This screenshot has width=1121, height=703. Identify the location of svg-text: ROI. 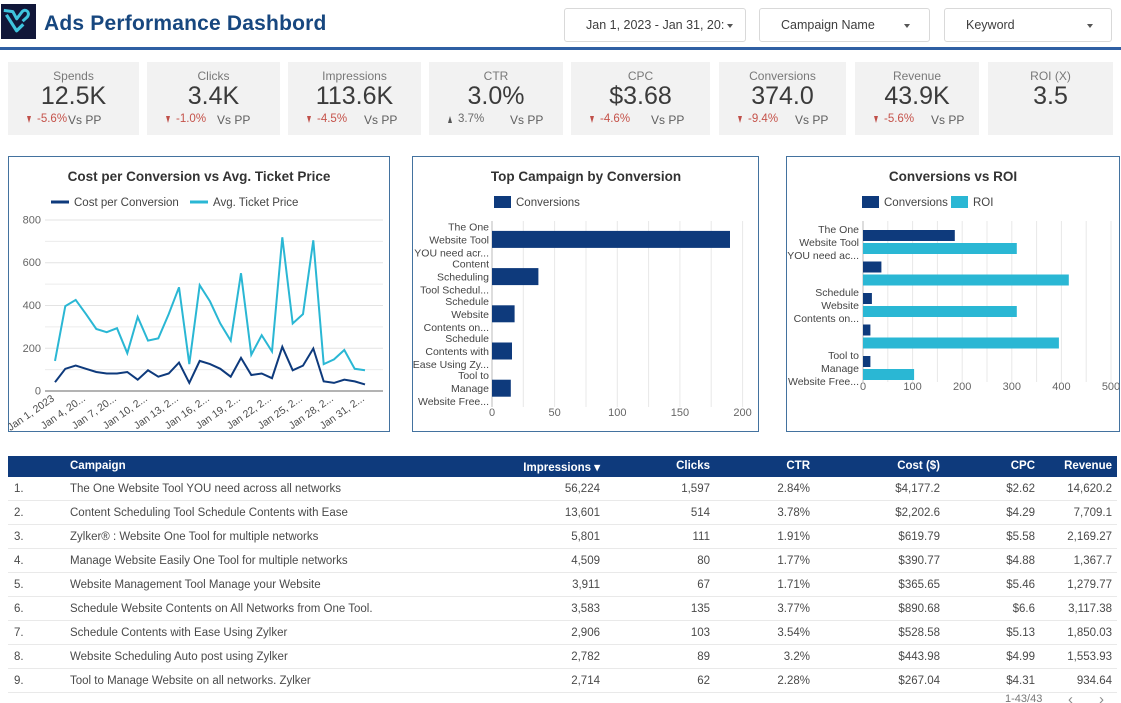
(983, 203).